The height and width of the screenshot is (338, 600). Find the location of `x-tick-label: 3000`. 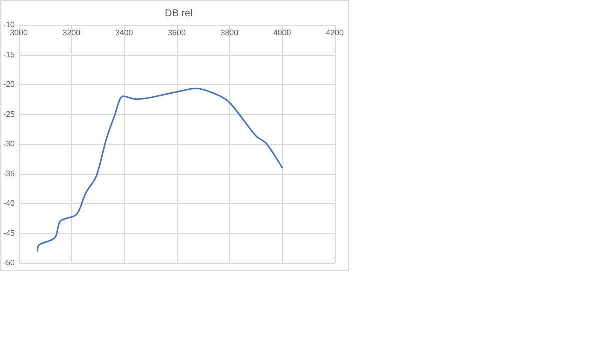

x-tick-label: 3000 is located at coordinates (19, 33).